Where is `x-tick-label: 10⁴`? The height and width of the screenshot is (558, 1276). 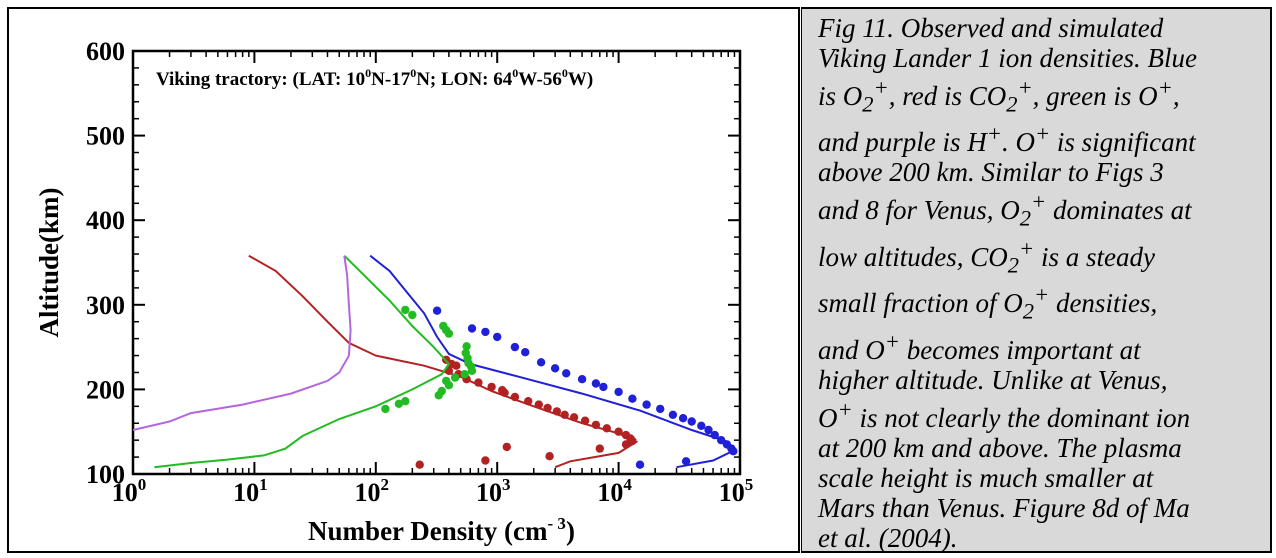
x-tick-label: 10⁴ is located at coordinates (614, 491).